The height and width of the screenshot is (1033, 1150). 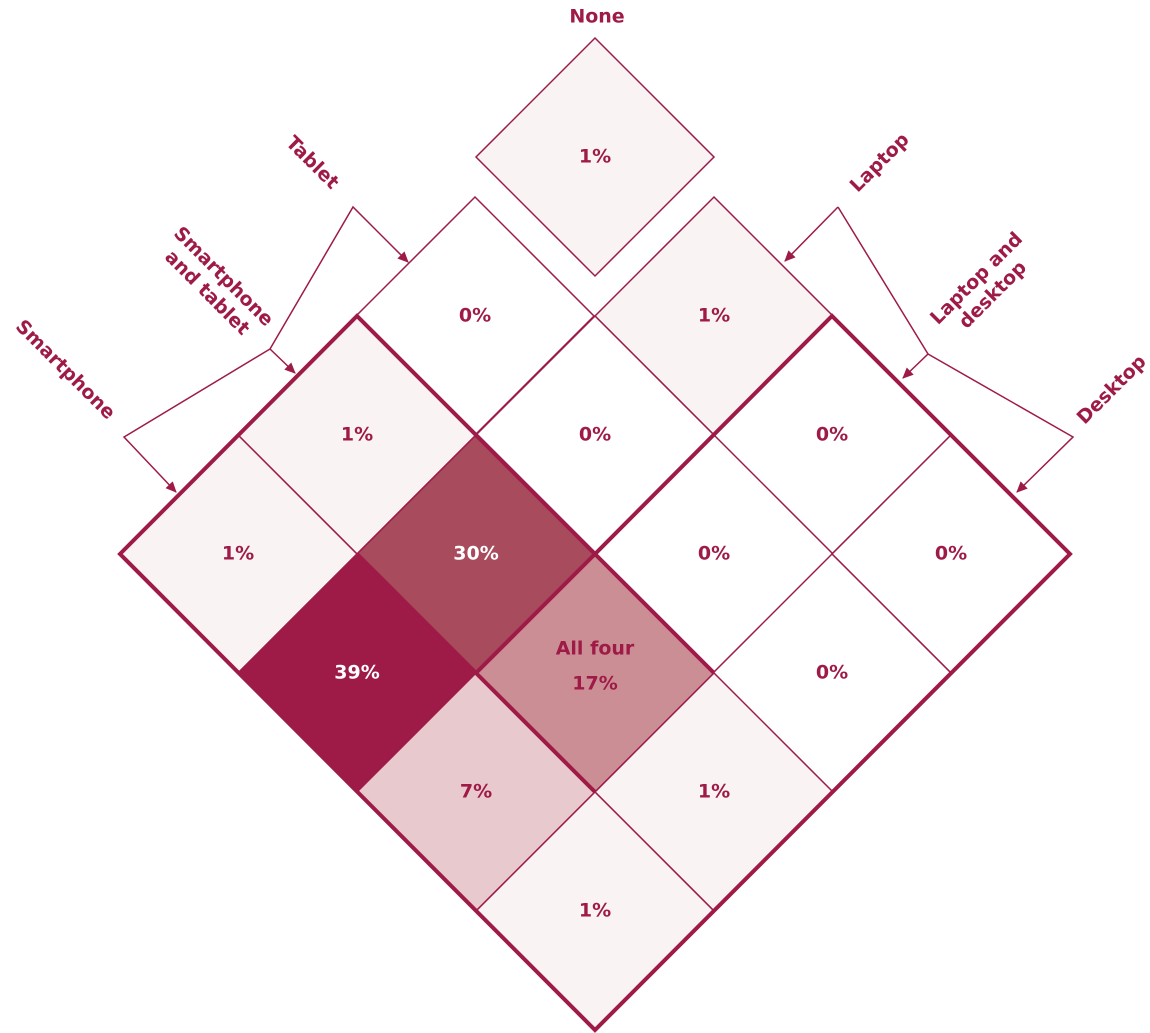 I want to click on cell-value: 30%, so click(x=475, y=554).